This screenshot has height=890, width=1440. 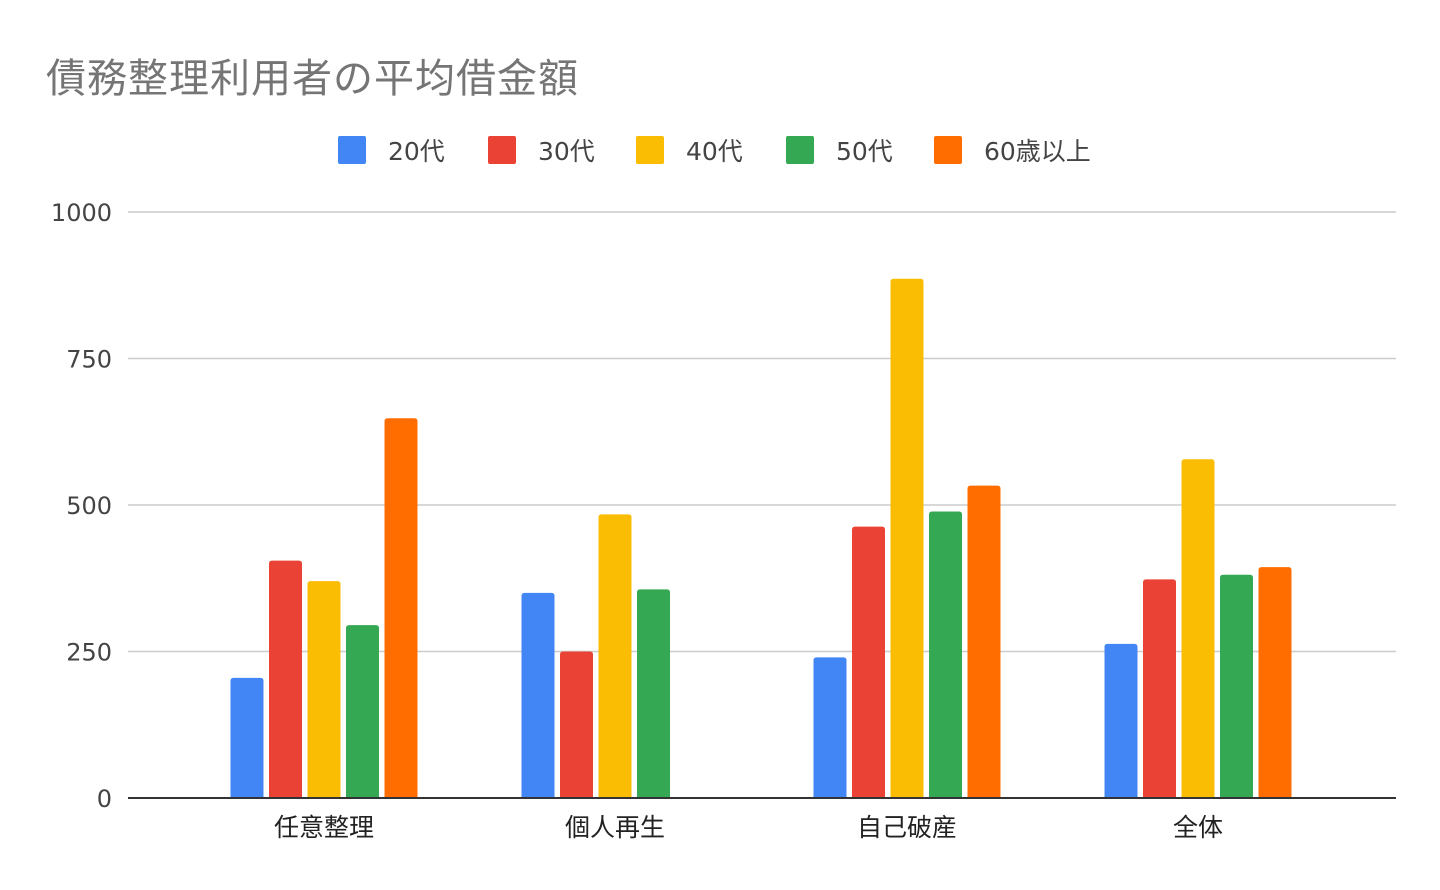 I want to click on legend-item-60plus: 60歳以上, so click(x=1012, y=150).